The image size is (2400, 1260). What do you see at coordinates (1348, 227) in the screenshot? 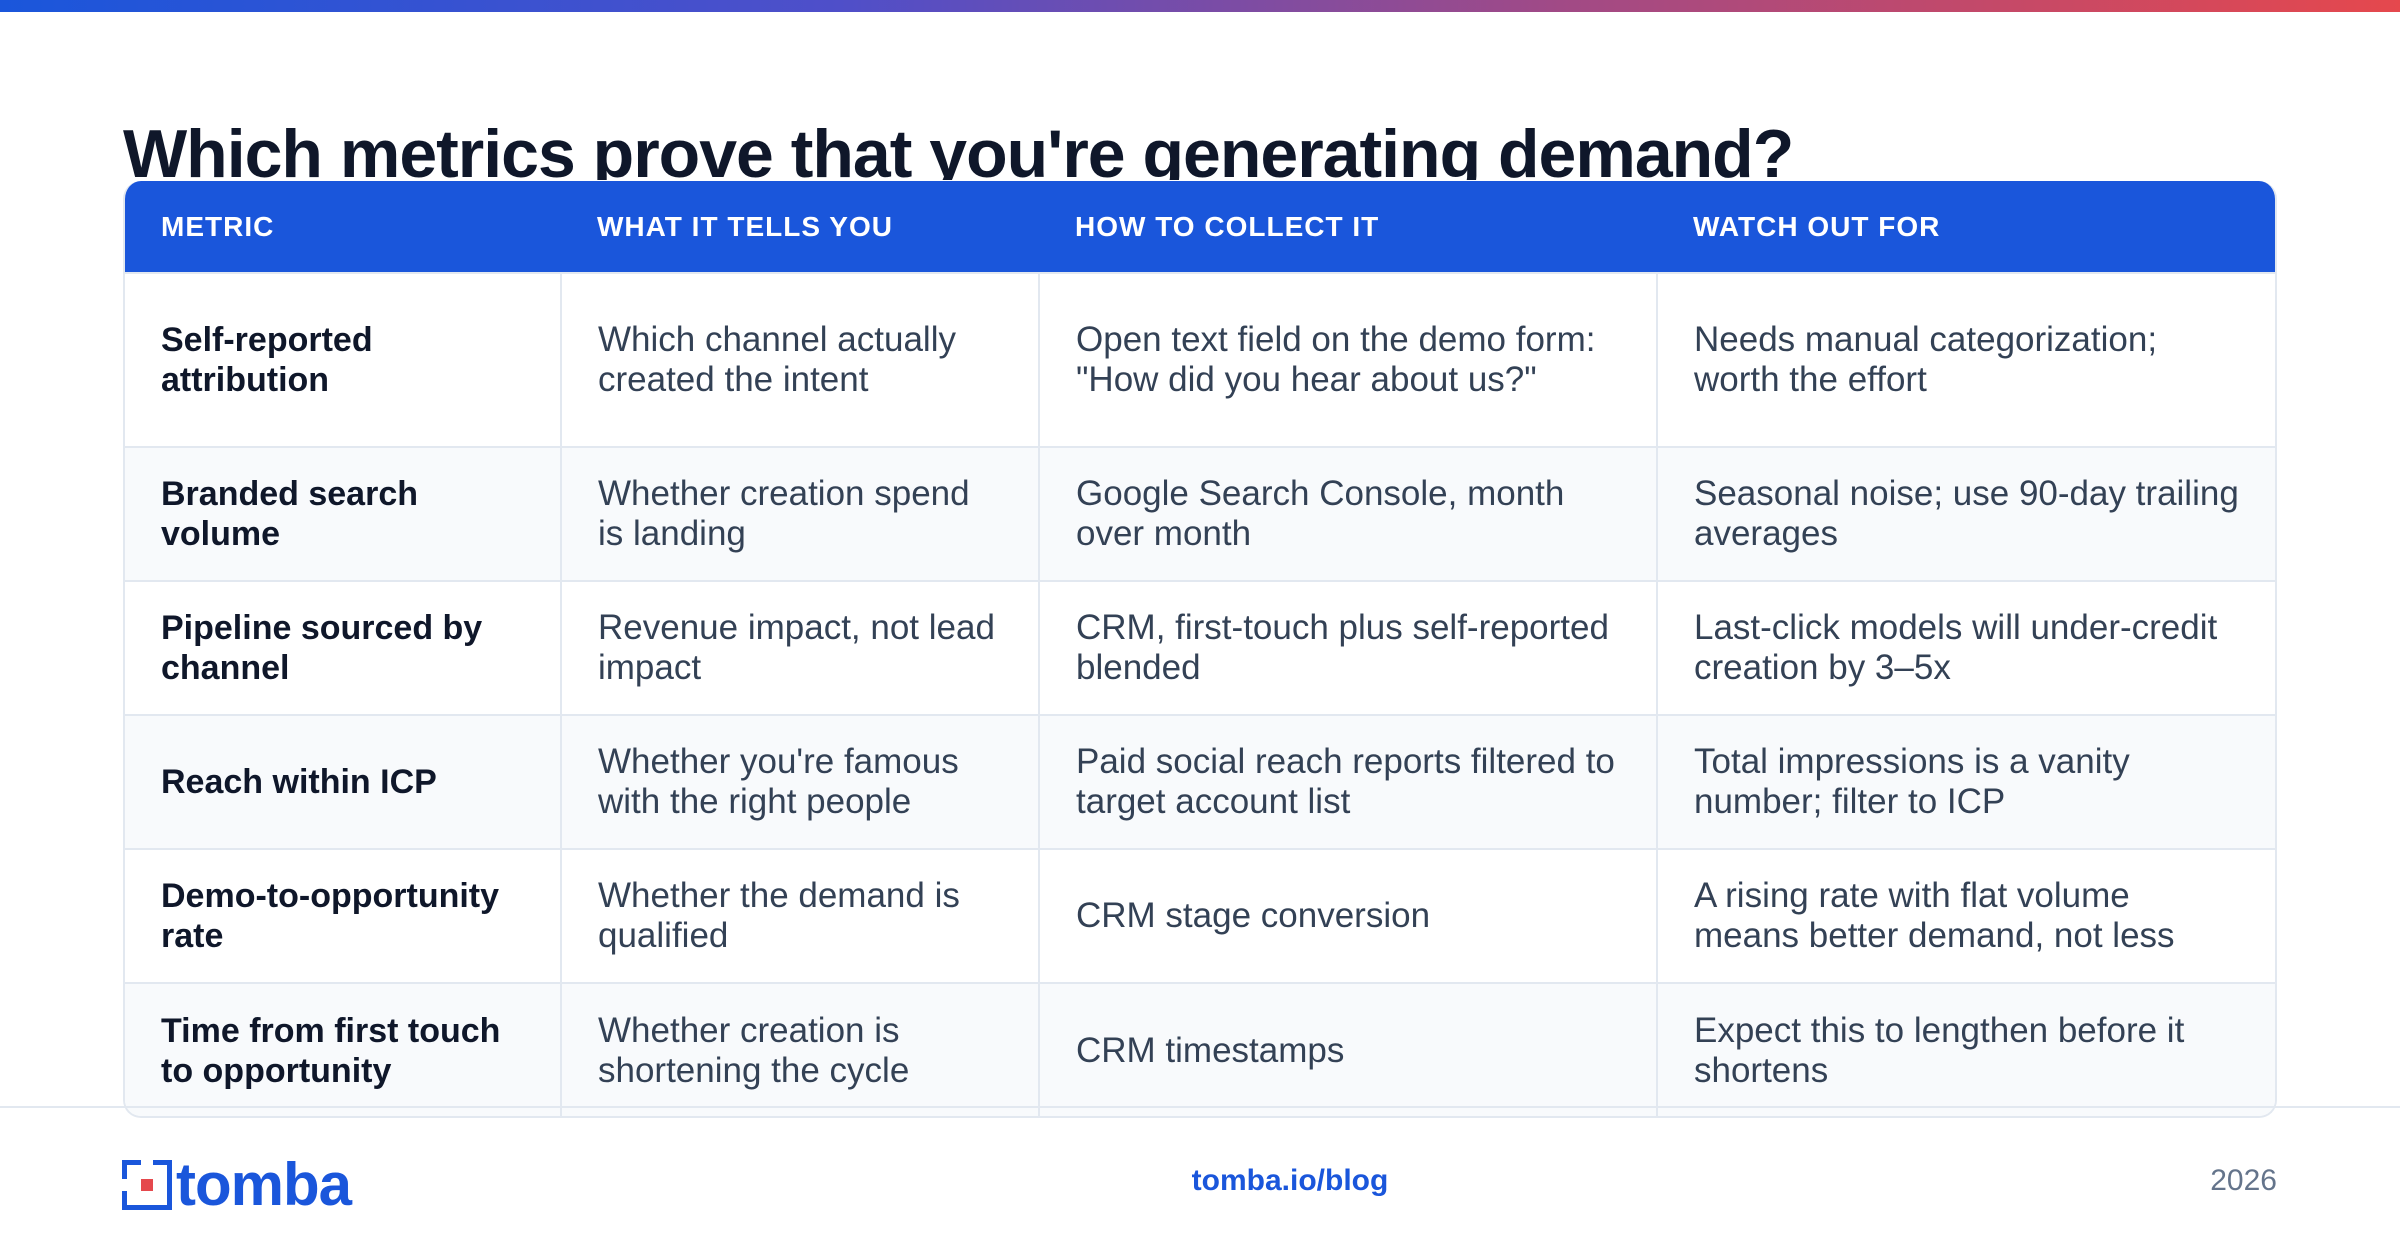
I see `header-how-to-collect-it: HOW TO COLLECT IT` at bounding box center [1348, 227].